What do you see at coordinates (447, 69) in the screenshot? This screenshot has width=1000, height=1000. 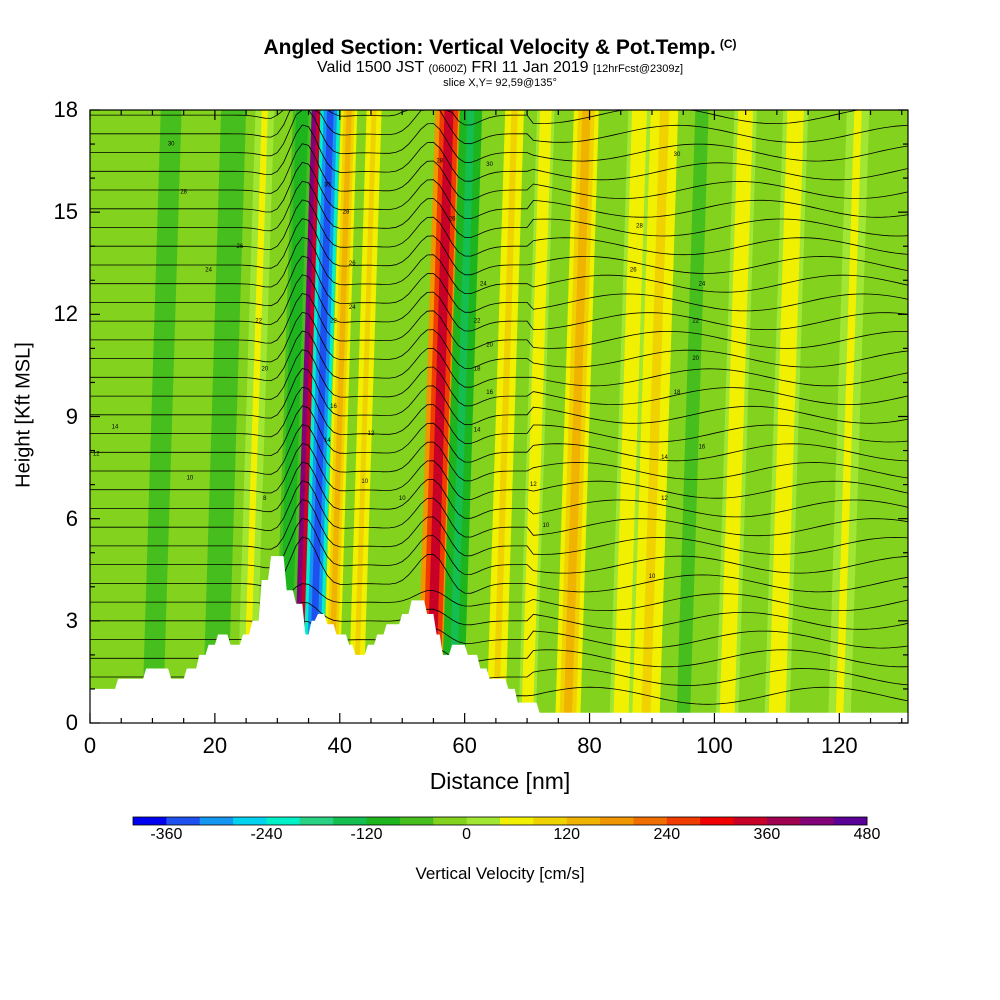 I see `subtitle-utc: (0600Z)` at bounding box center [447, 69].